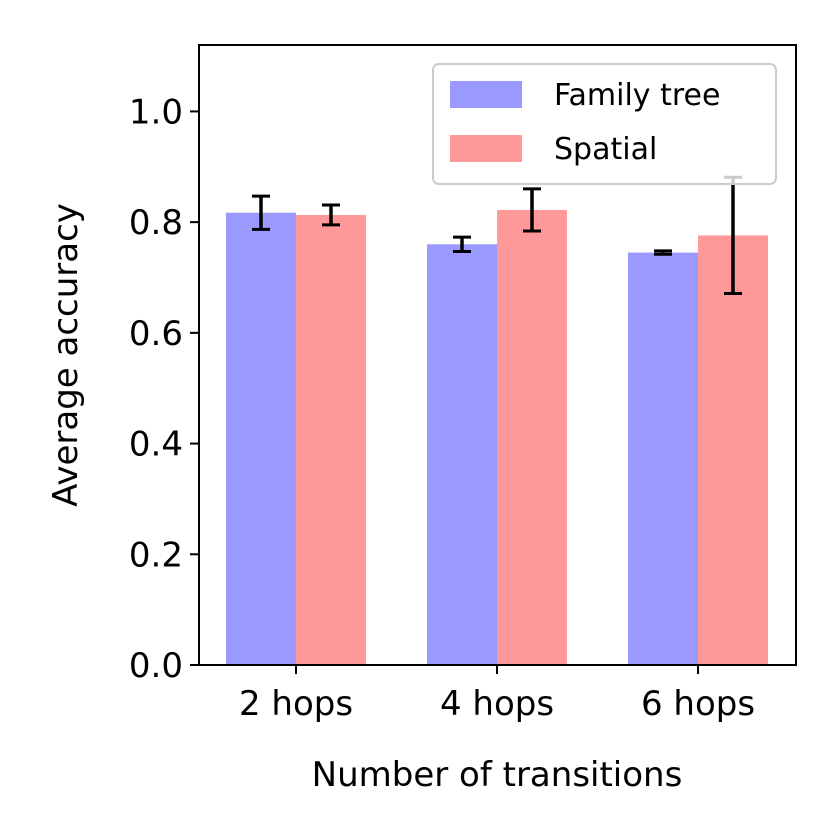 The height and width of the screenshot is (840, 840). What do you see at coordinates (156, 112) in the screenshot?
I see `y-tick-label-5: 1.0` at bounding box center [156, 112].